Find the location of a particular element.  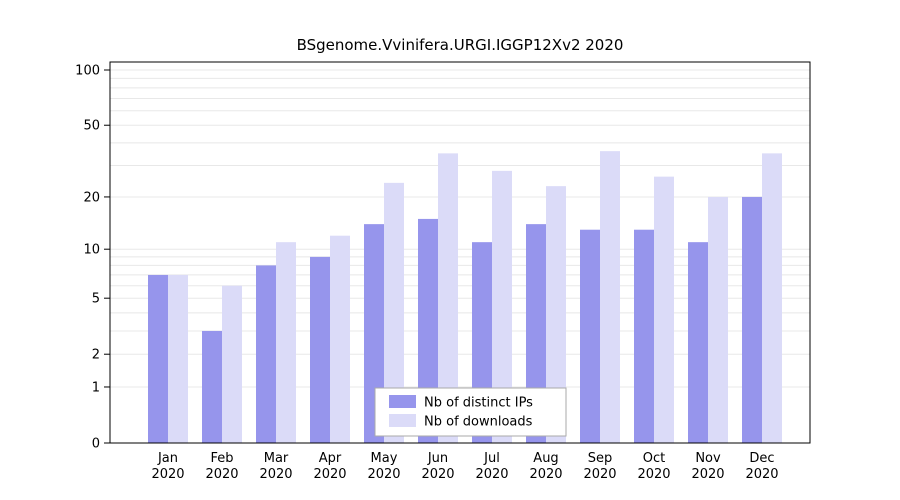

bar-distinct-ips-oct is located at coordinates (644, 336).